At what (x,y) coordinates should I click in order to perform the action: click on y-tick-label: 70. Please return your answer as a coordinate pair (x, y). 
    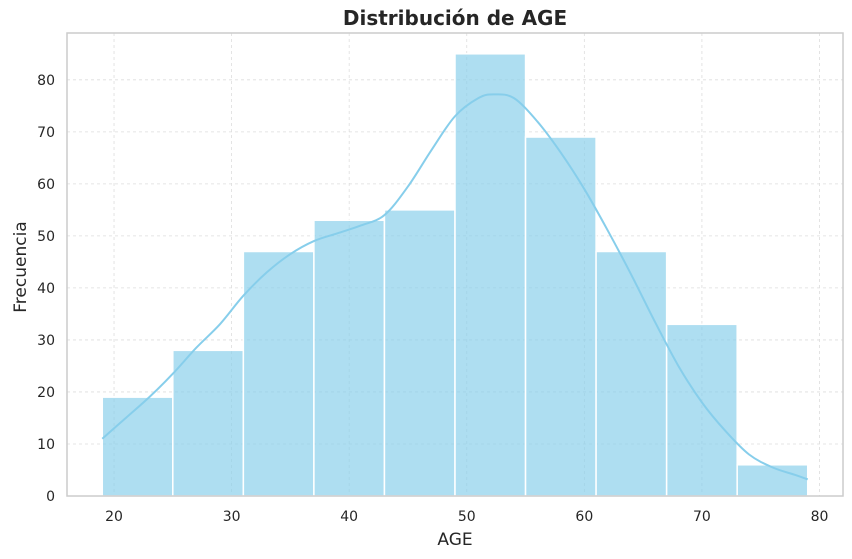
    Looking at the image, I should click on (46, 133).